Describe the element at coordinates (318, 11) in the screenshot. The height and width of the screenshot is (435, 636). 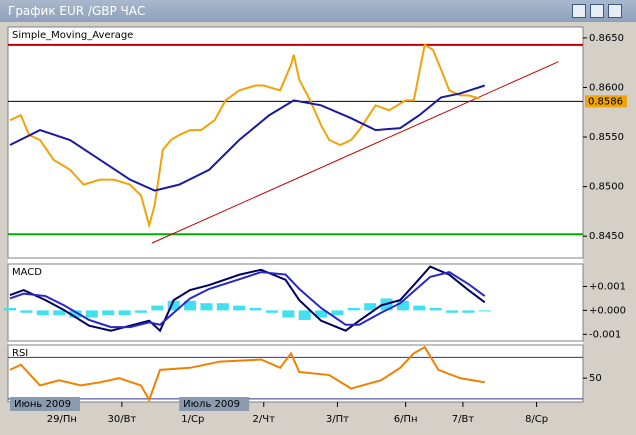
I see `title-bar: График EUR /GBP ЧАС` at that location.